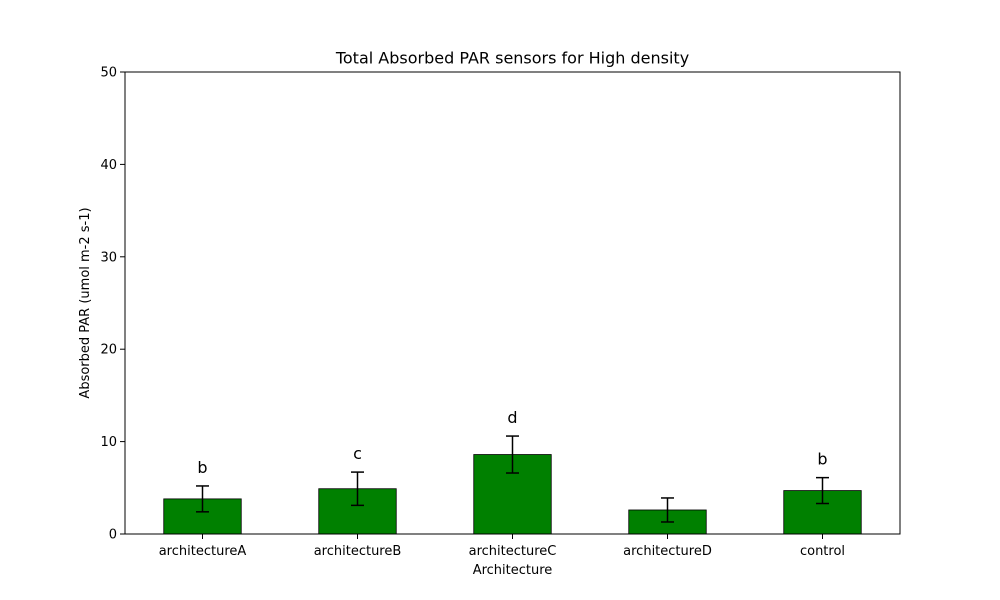  Describe the element at coordinates (108, 165) in the screenshot. I see `y-tick-label: 40` at that location.